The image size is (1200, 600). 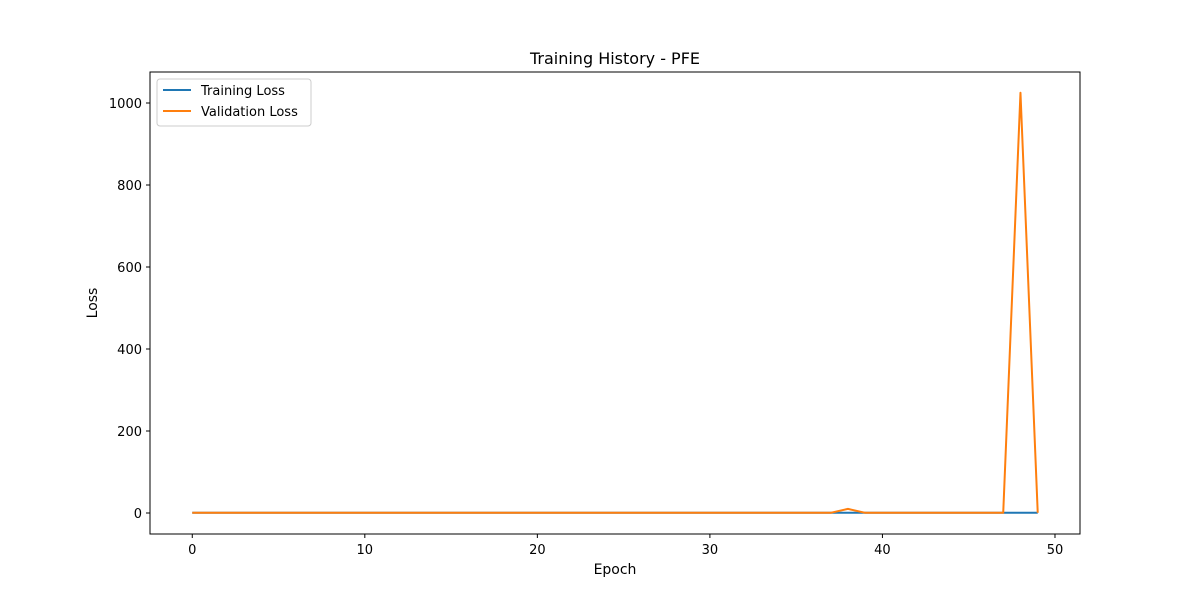 What do you see at coordinates (129, 432) in the screenshot?
I see `y-tick-label: 200` at bounding box center [129, 432].